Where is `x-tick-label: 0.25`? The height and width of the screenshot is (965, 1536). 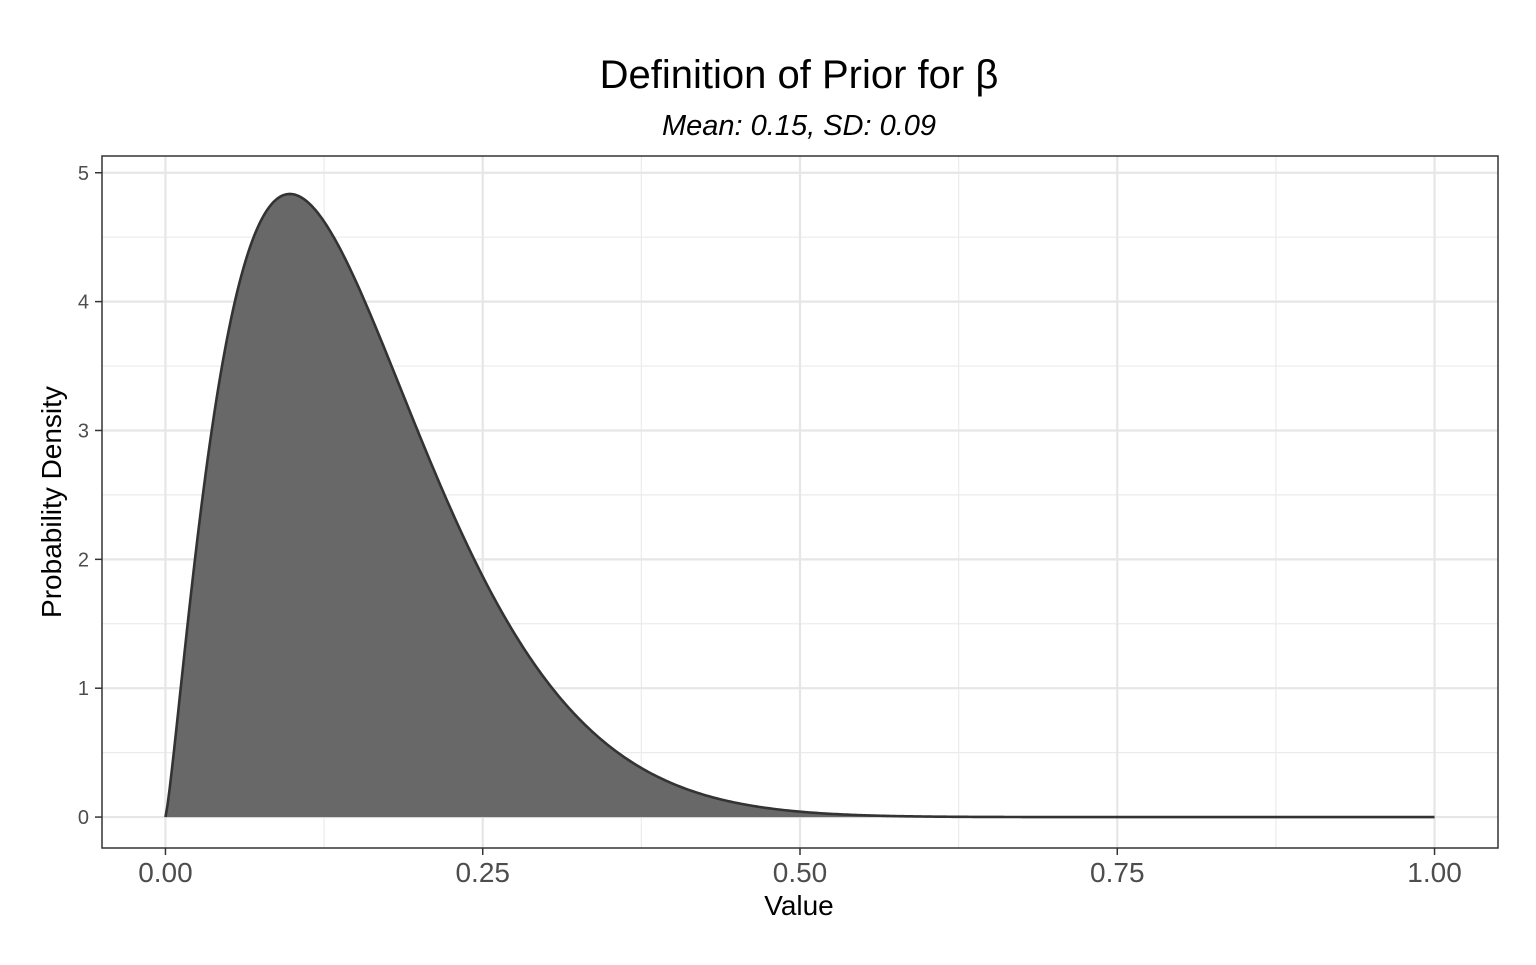 x-tick-label: 0.25 is located at coordinates (482, 872).